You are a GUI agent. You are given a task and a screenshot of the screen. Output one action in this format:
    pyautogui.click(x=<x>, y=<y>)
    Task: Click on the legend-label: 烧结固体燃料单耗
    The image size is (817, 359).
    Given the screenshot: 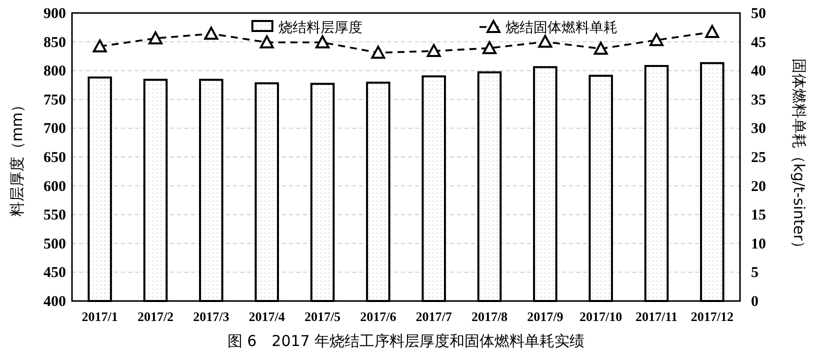 What is the action you would take?
    pyautogui.click(x=561, y=28)
    